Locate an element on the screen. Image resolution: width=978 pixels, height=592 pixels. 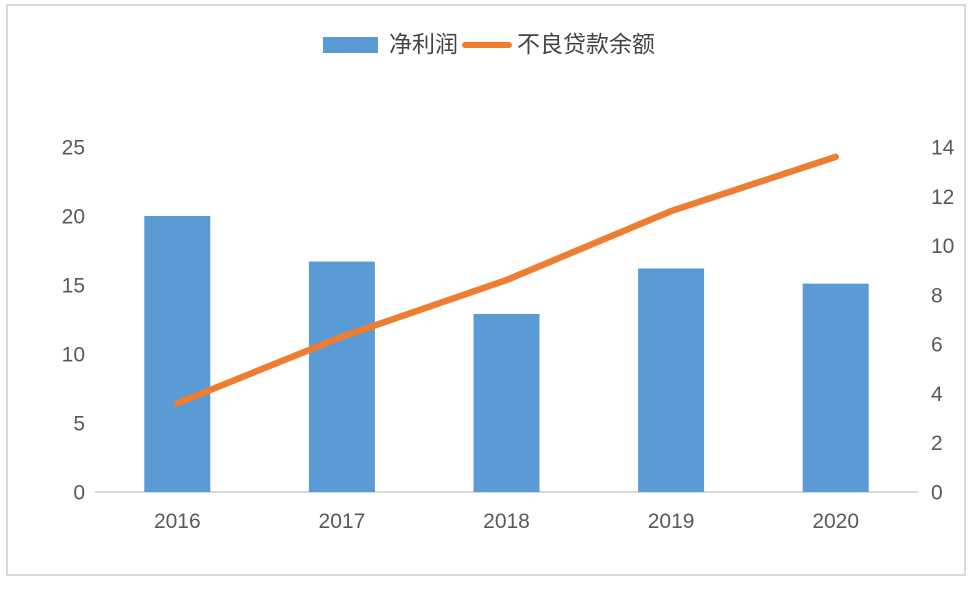
x-axis-label: 2017 is located at coordinates (342, 521).